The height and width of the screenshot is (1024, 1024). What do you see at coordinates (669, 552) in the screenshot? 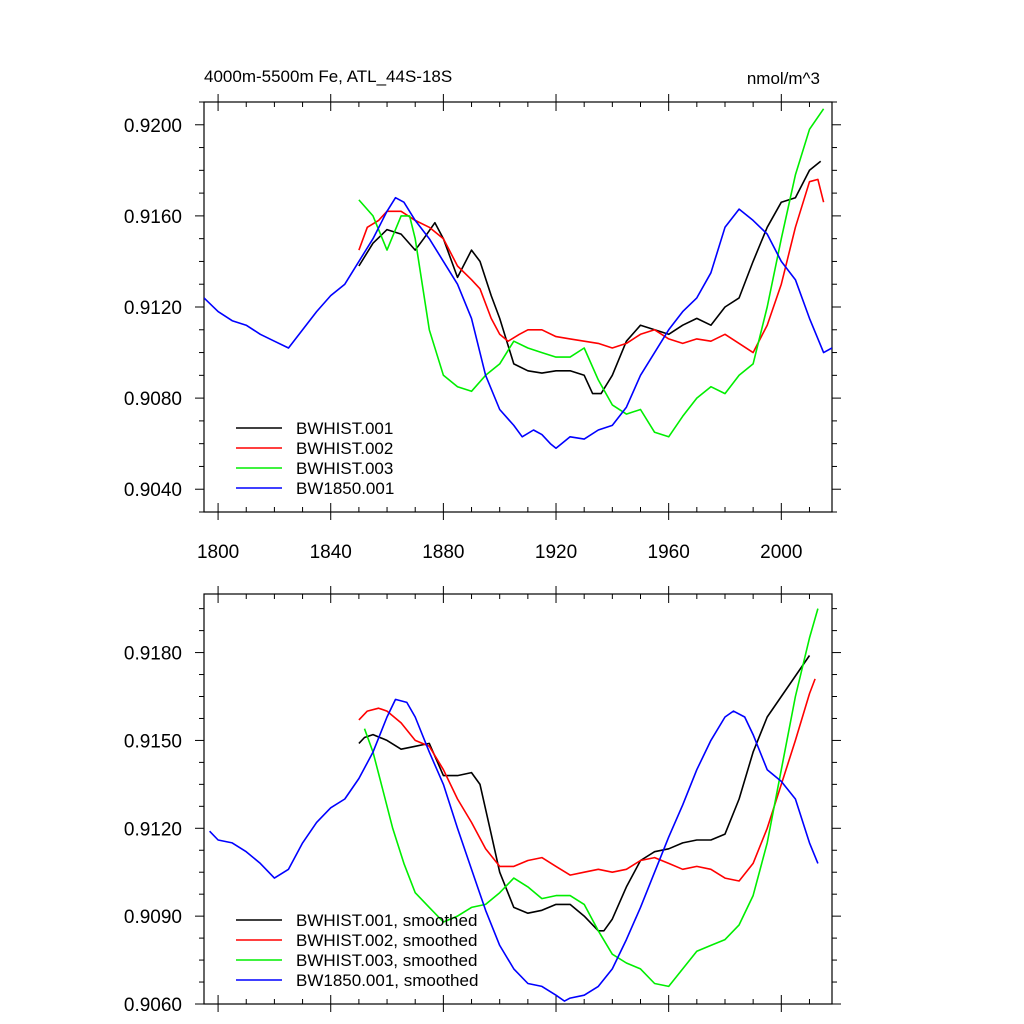
I see `top-x-tick-label: 1960` at bounding box center [669, 552].